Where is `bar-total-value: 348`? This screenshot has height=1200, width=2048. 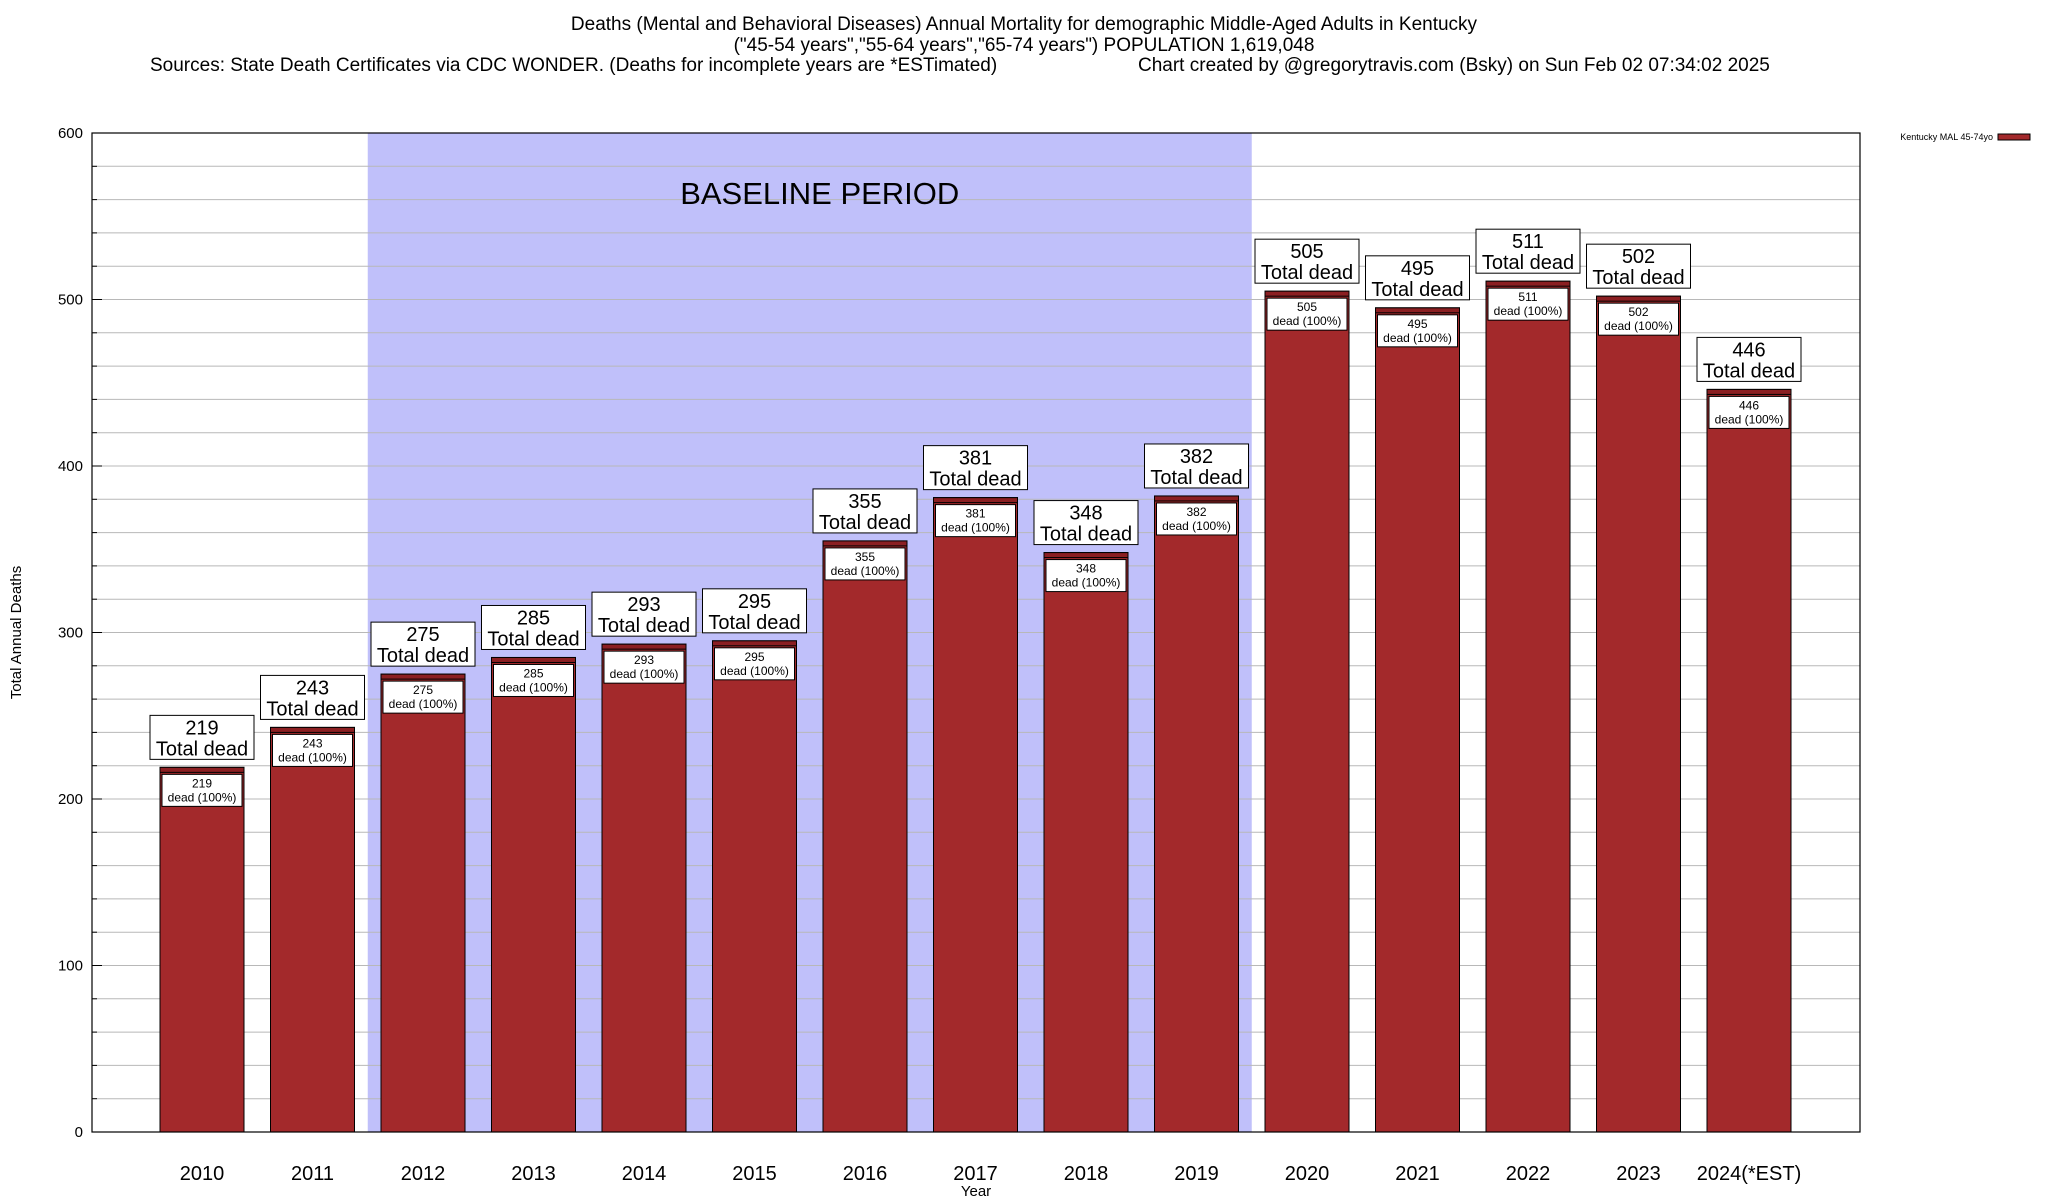 bar-total-value: 348 is located at coordinates (1085, 514).